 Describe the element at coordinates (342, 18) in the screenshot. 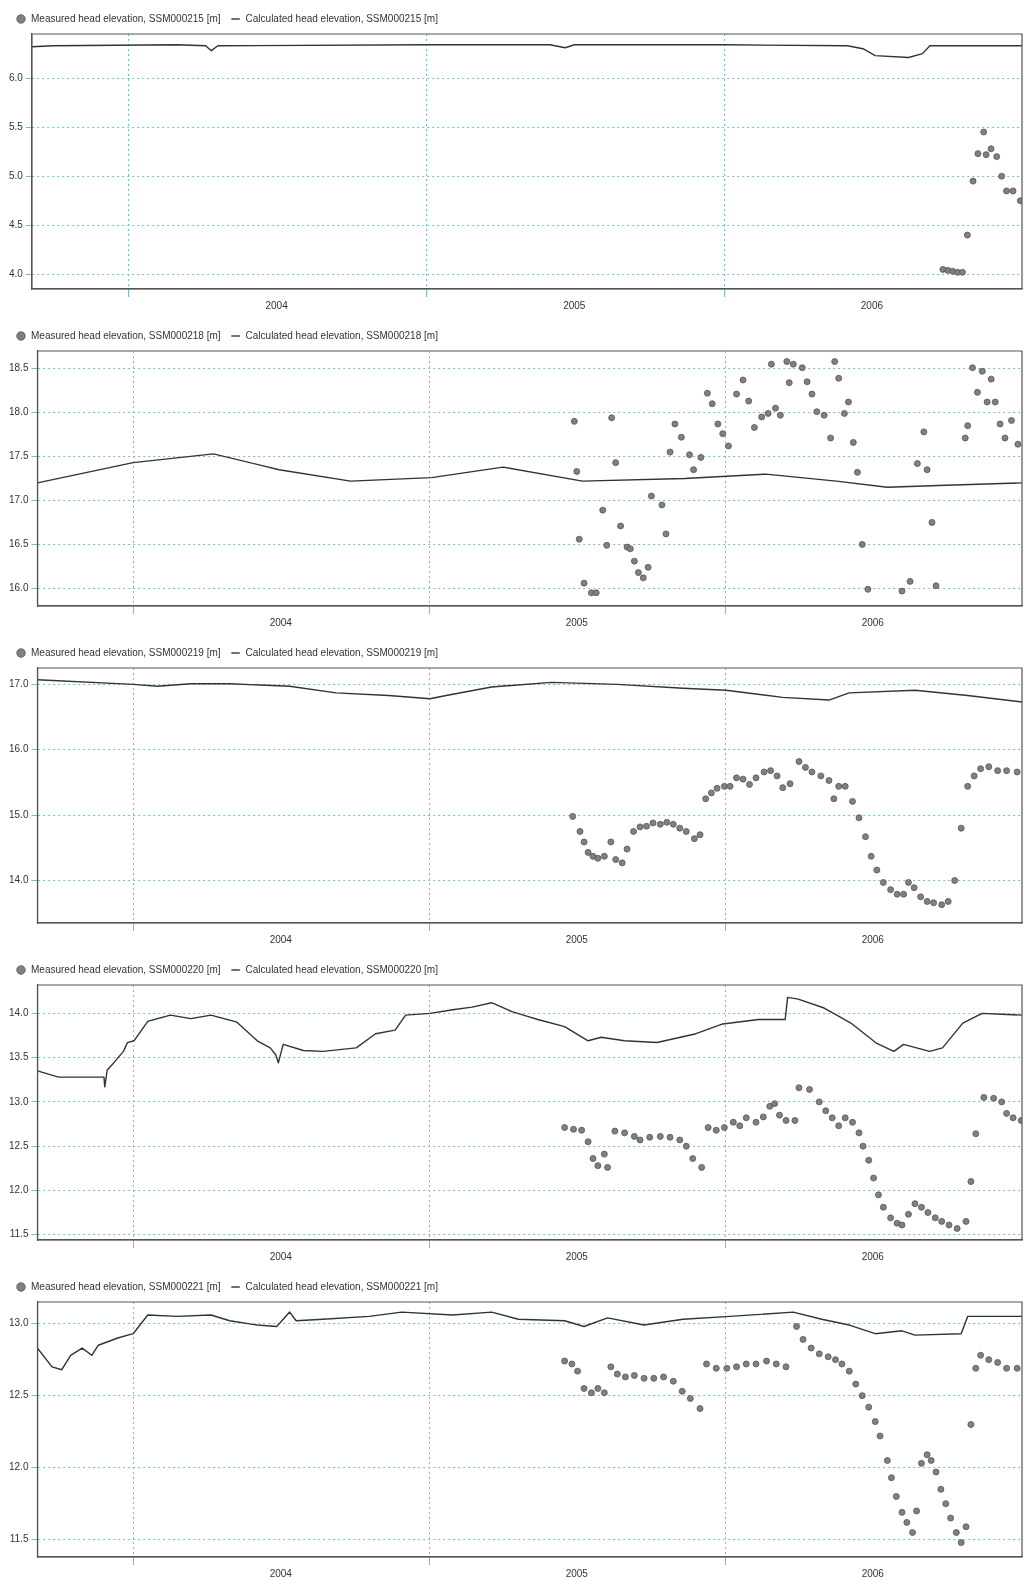

I see `legend-label: Calculated head elevation, SSM000215 [m]` at that location.